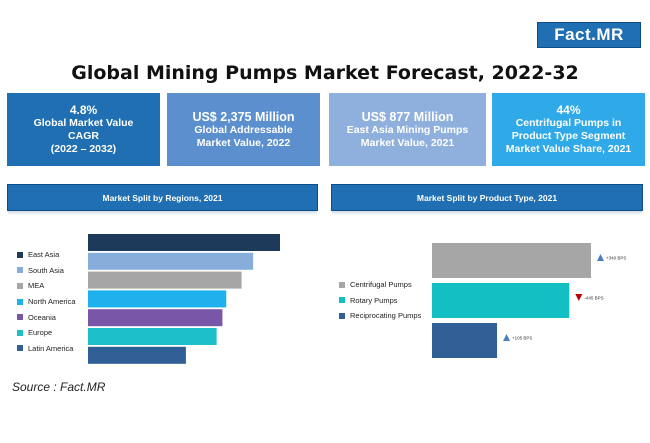  I want to click on legend-label: East Asia, so click(44, 255).